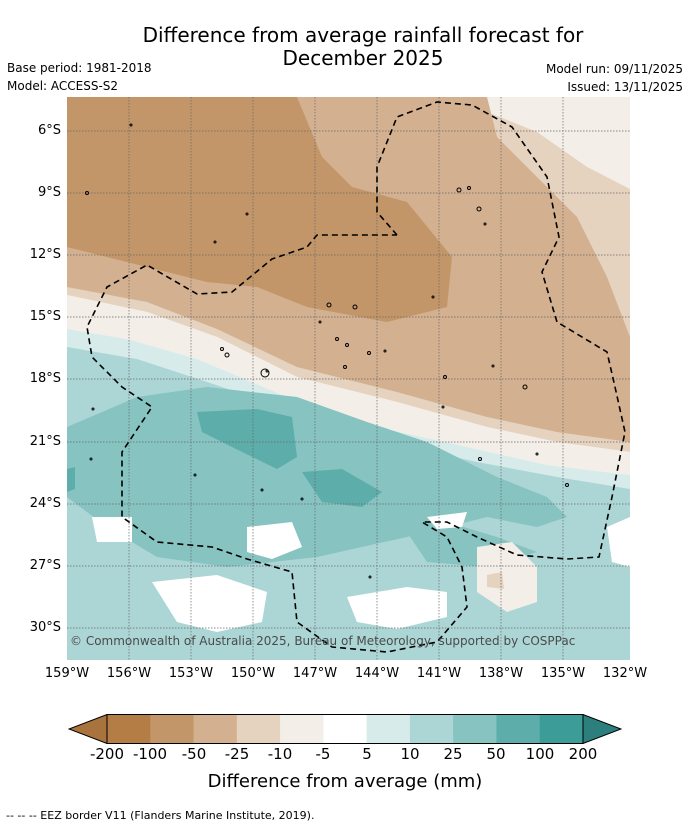 The height and width of the screenshot is (827, 690). I want to click on lat-label-9s: 9°S, so click(49, 192).